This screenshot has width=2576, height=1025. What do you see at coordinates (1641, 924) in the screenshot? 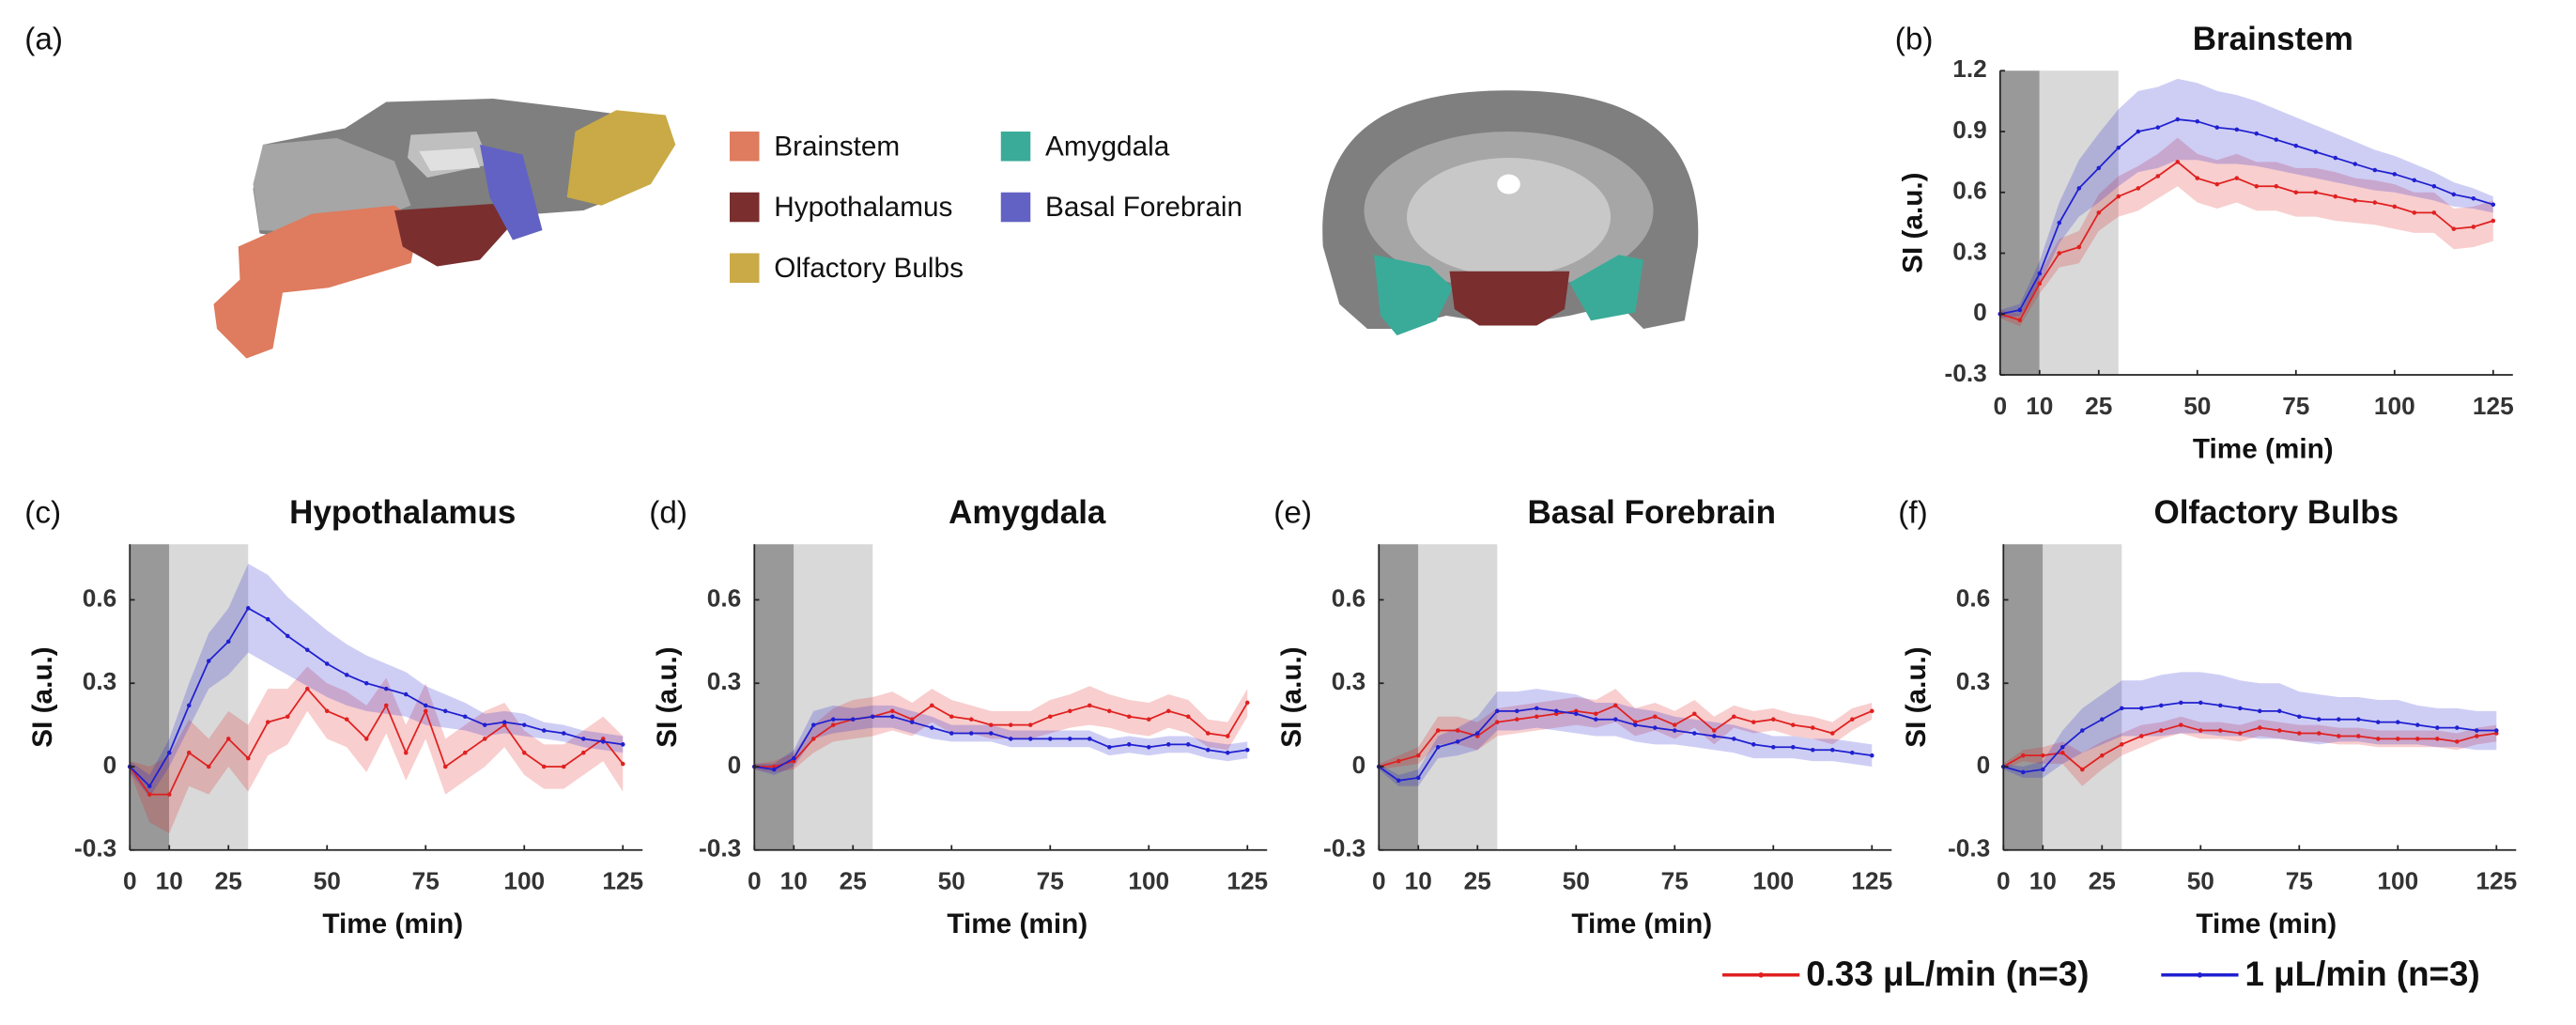
I see `x-axis-label: Time (min)` at bounding box center [1641, 924].